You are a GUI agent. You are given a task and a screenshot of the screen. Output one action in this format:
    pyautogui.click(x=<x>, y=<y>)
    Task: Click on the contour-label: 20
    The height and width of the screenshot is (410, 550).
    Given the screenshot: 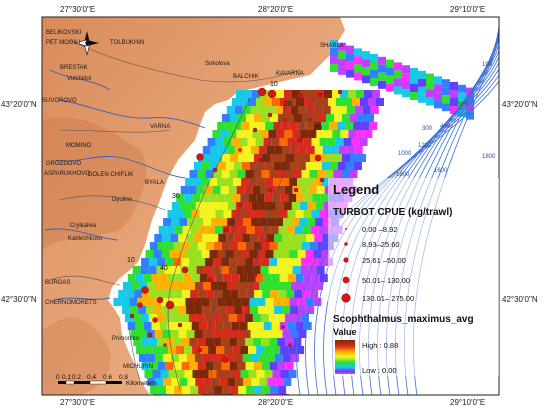 What is the action you would take?
    pyautogui.click(x=288, y=104)
    